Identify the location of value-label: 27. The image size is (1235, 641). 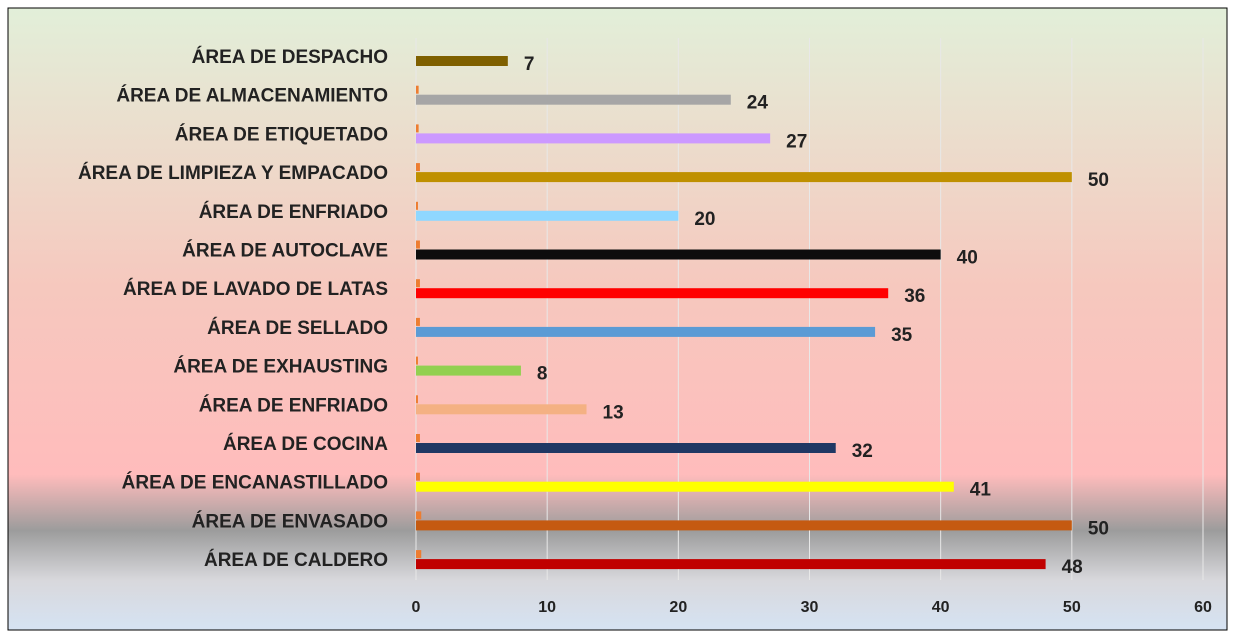
(796, 141).